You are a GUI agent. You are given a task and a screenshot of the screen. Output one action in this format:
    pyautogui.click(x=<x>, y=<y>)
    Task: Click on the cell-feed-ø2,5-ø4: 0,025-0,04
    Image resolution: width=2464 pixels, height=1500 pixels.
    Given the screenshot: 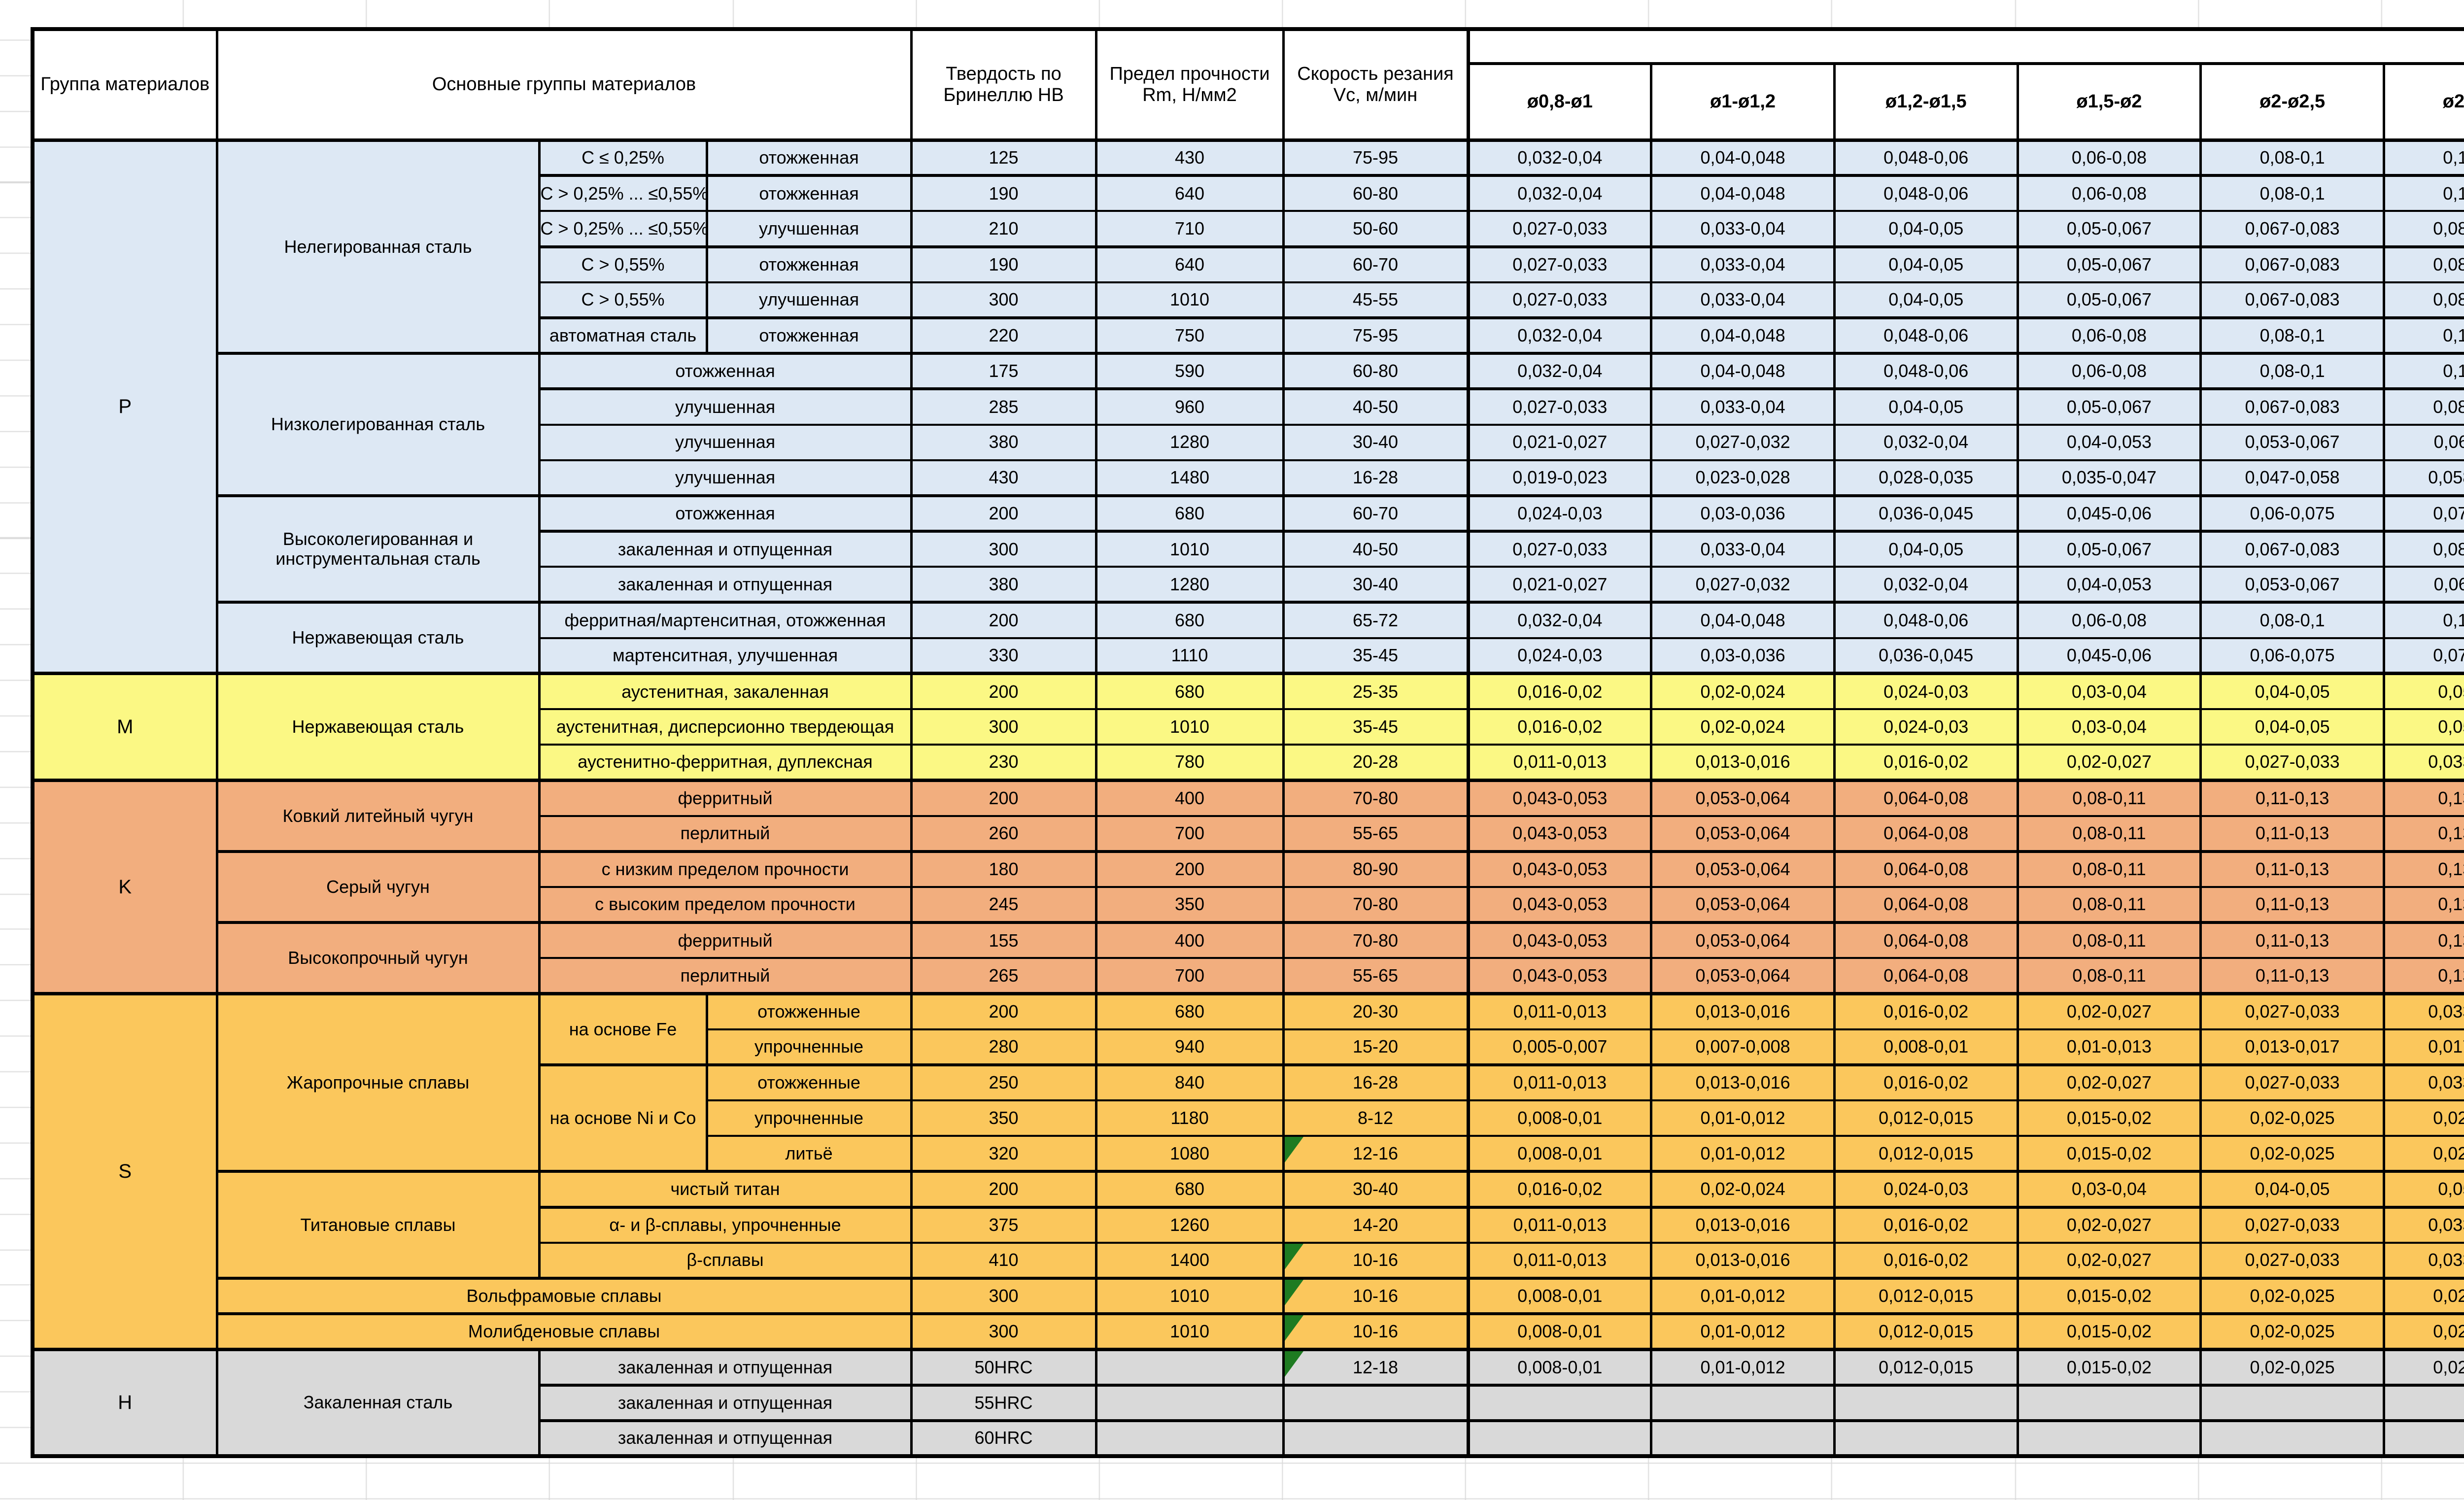 What is the action you would take?
    pyautogui.click(x=2423, y=1295)
    